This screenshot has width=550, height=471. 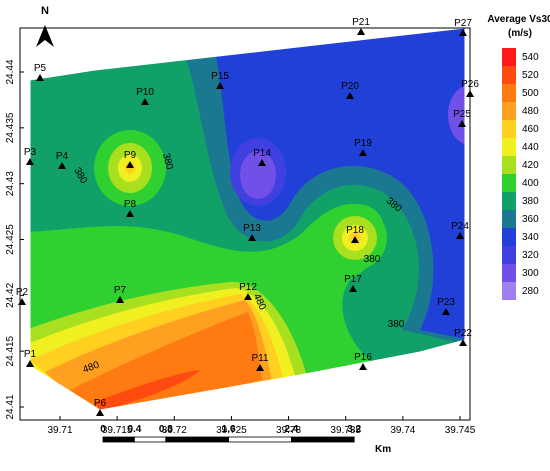 I want to click on scale-label: 3.2, so click(x=354, y=429).